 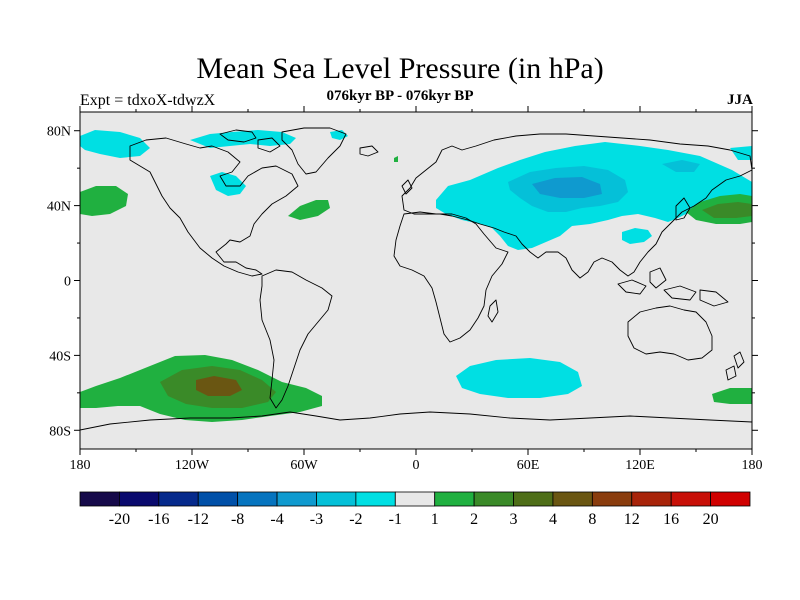 What do you see at coordinates (304, 465) in the screenshot?
I see `lon-tick-label: 60W` at bounding box center [304, 465].